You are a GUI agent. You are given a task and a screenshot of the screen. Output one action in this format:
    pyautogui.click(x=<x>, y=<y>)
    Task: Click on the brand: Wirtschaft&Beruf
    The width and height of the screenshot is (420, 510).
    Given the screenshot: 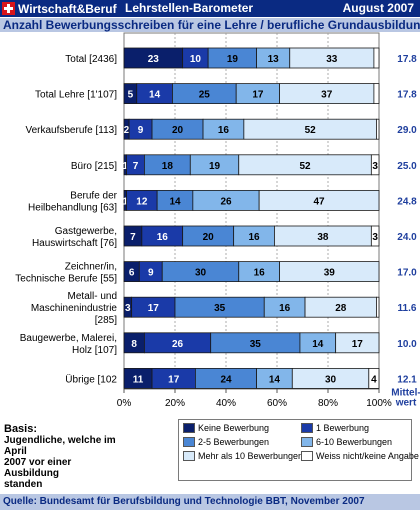 What is the action you would take?
    pyautogui.click(x=59, y=8)
    